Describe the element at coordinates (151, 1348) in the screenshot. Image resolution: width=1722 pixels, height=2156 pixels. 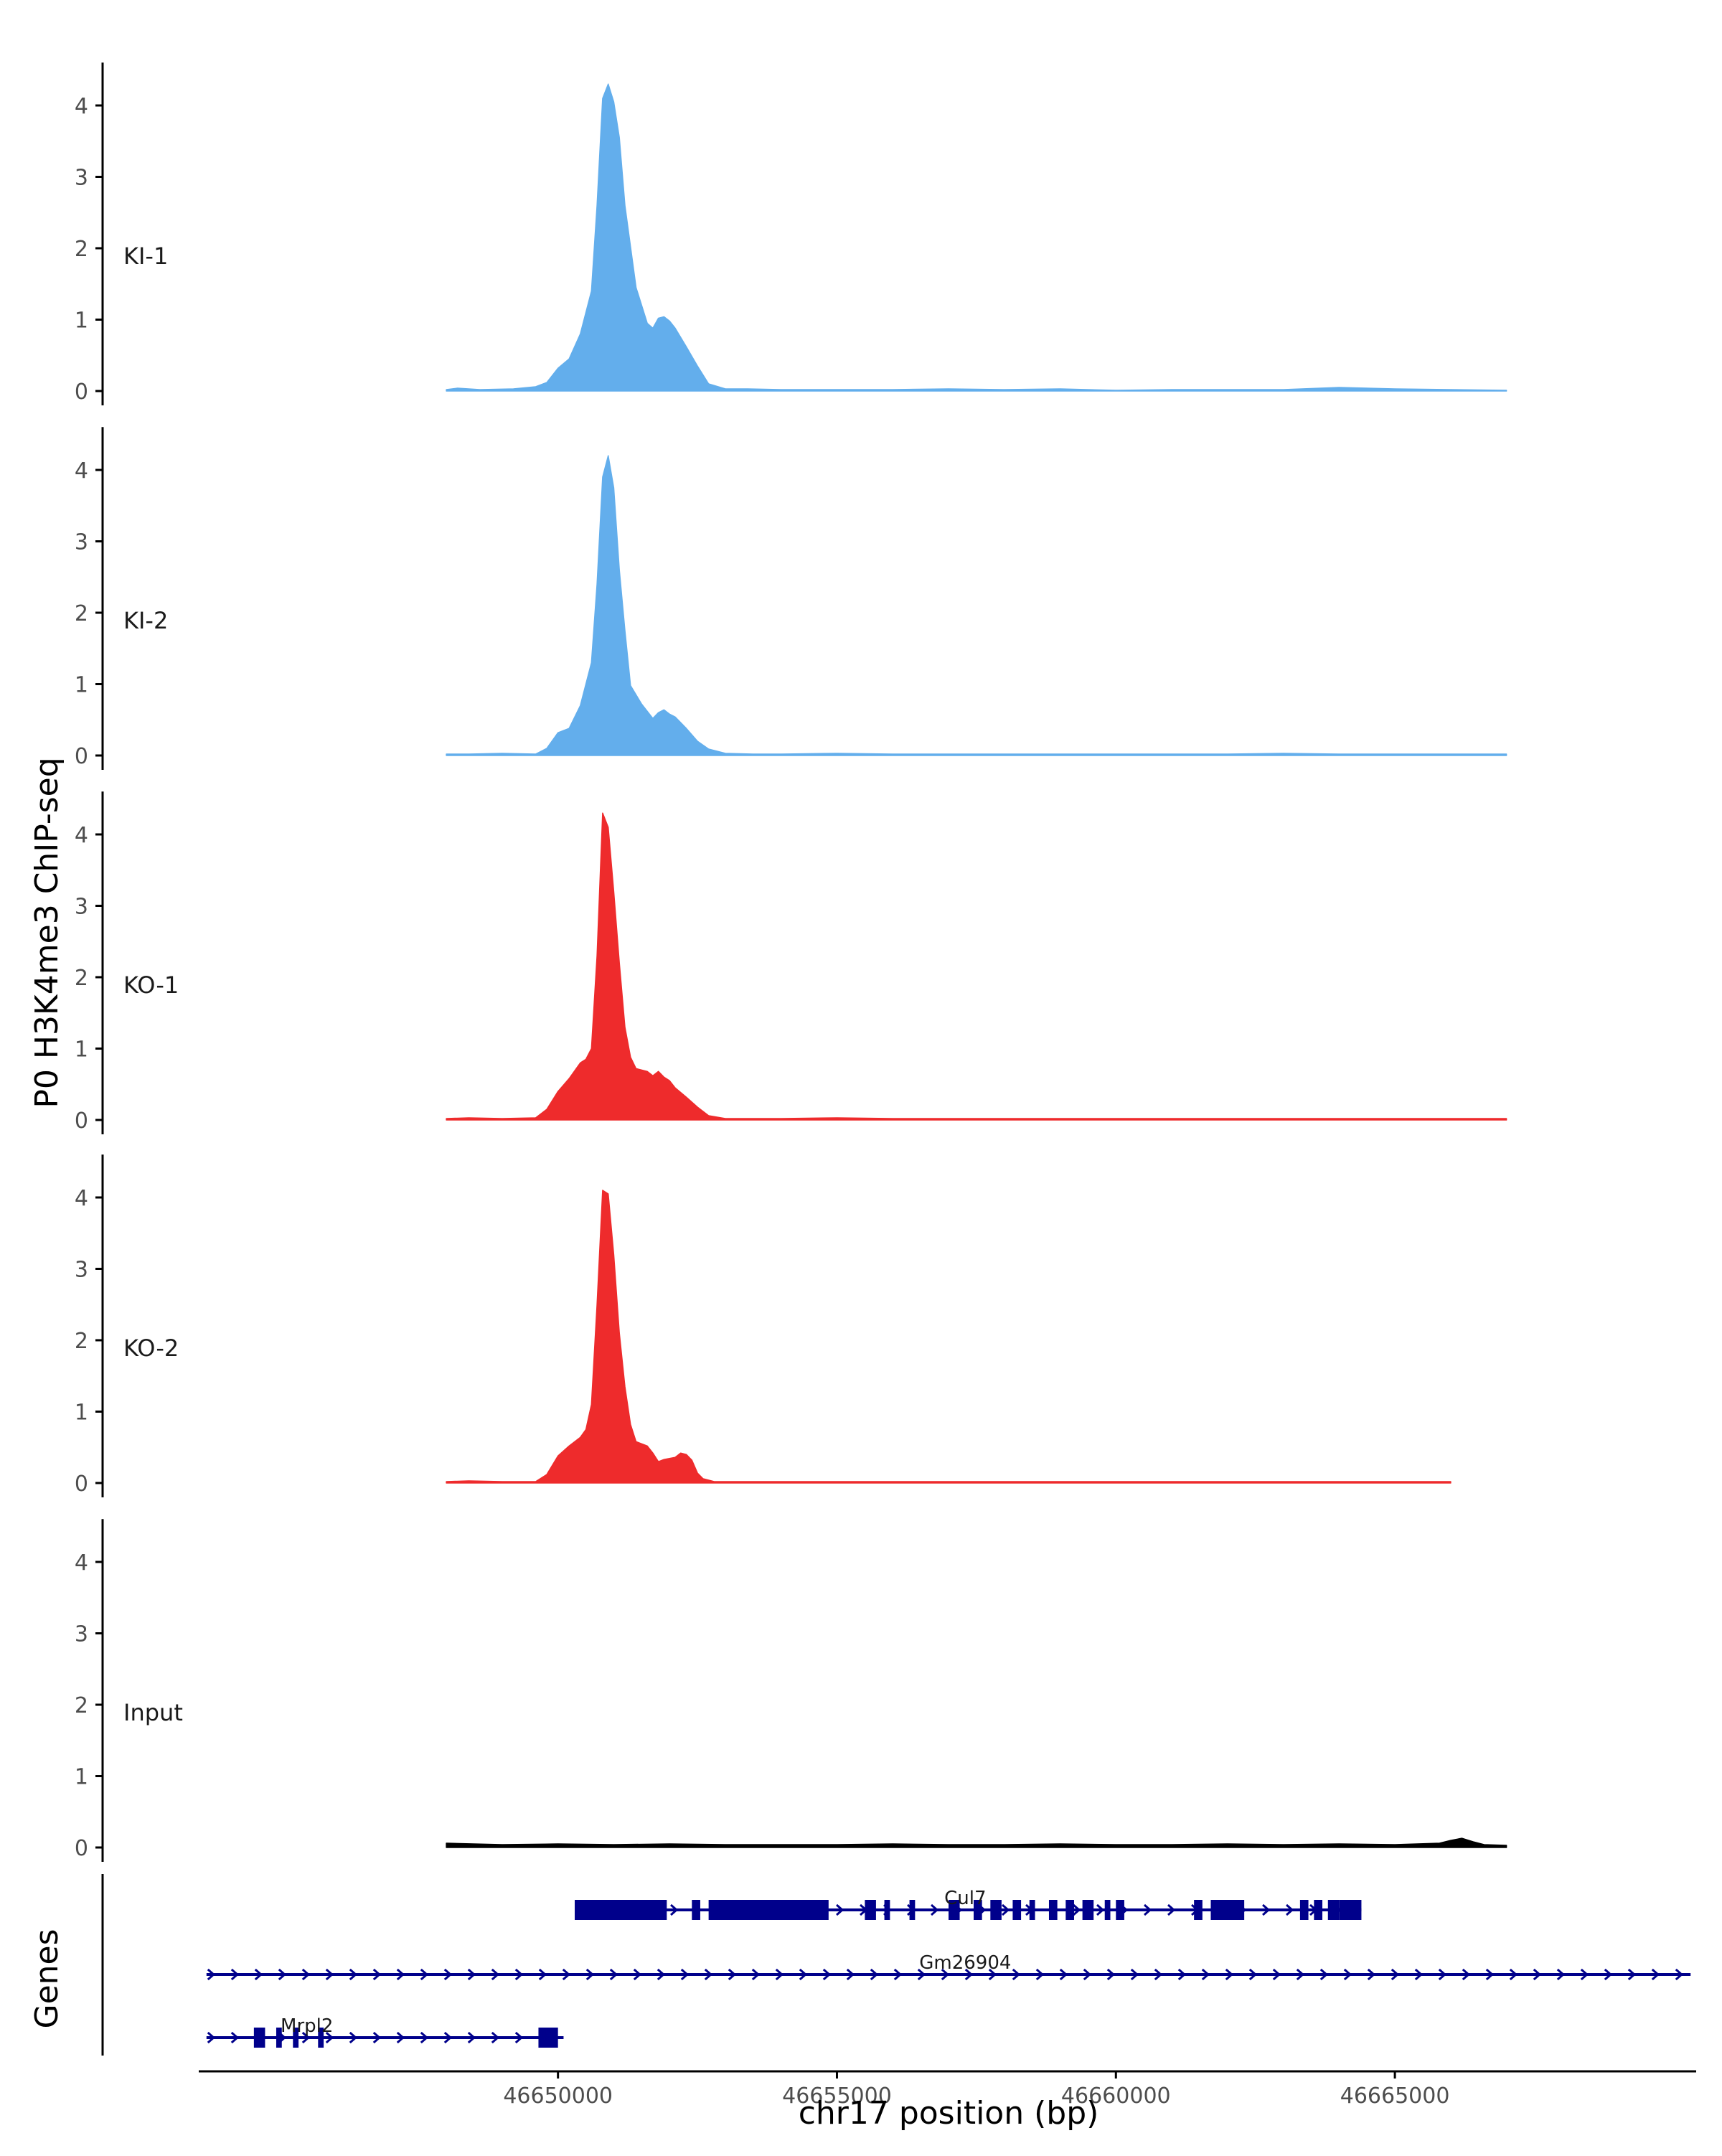
I see `track-label: KO-2` at that location.